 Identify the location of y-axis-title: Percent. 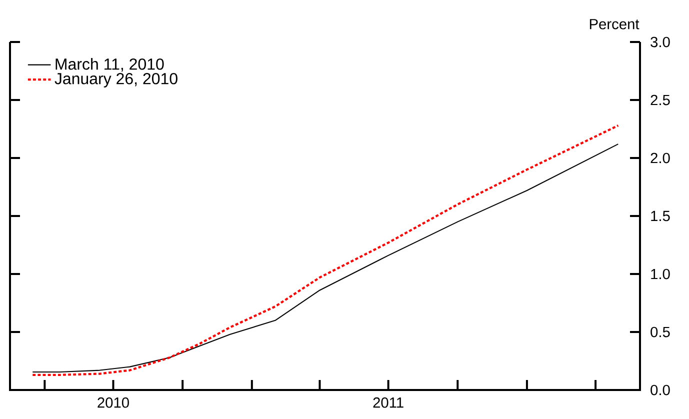
(615, 24).